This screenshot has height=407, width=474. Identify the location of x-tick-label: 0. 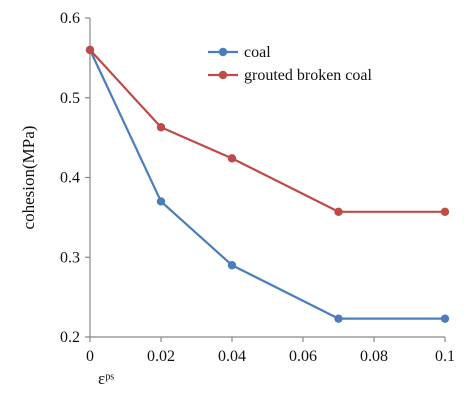
(90, 356).